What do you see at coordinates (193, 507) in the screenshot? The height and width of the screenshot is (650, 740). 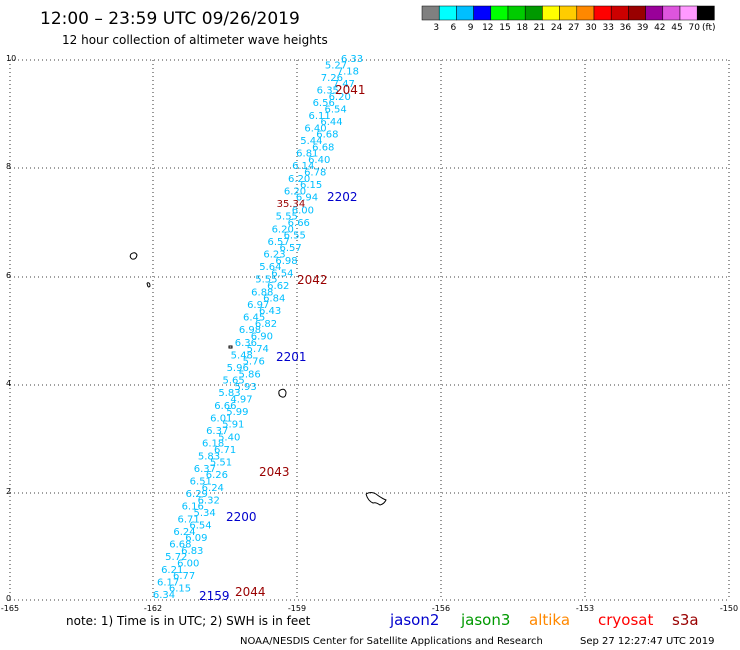 I see `wave-height-label: 6.16` at bounding box center [193, 507].